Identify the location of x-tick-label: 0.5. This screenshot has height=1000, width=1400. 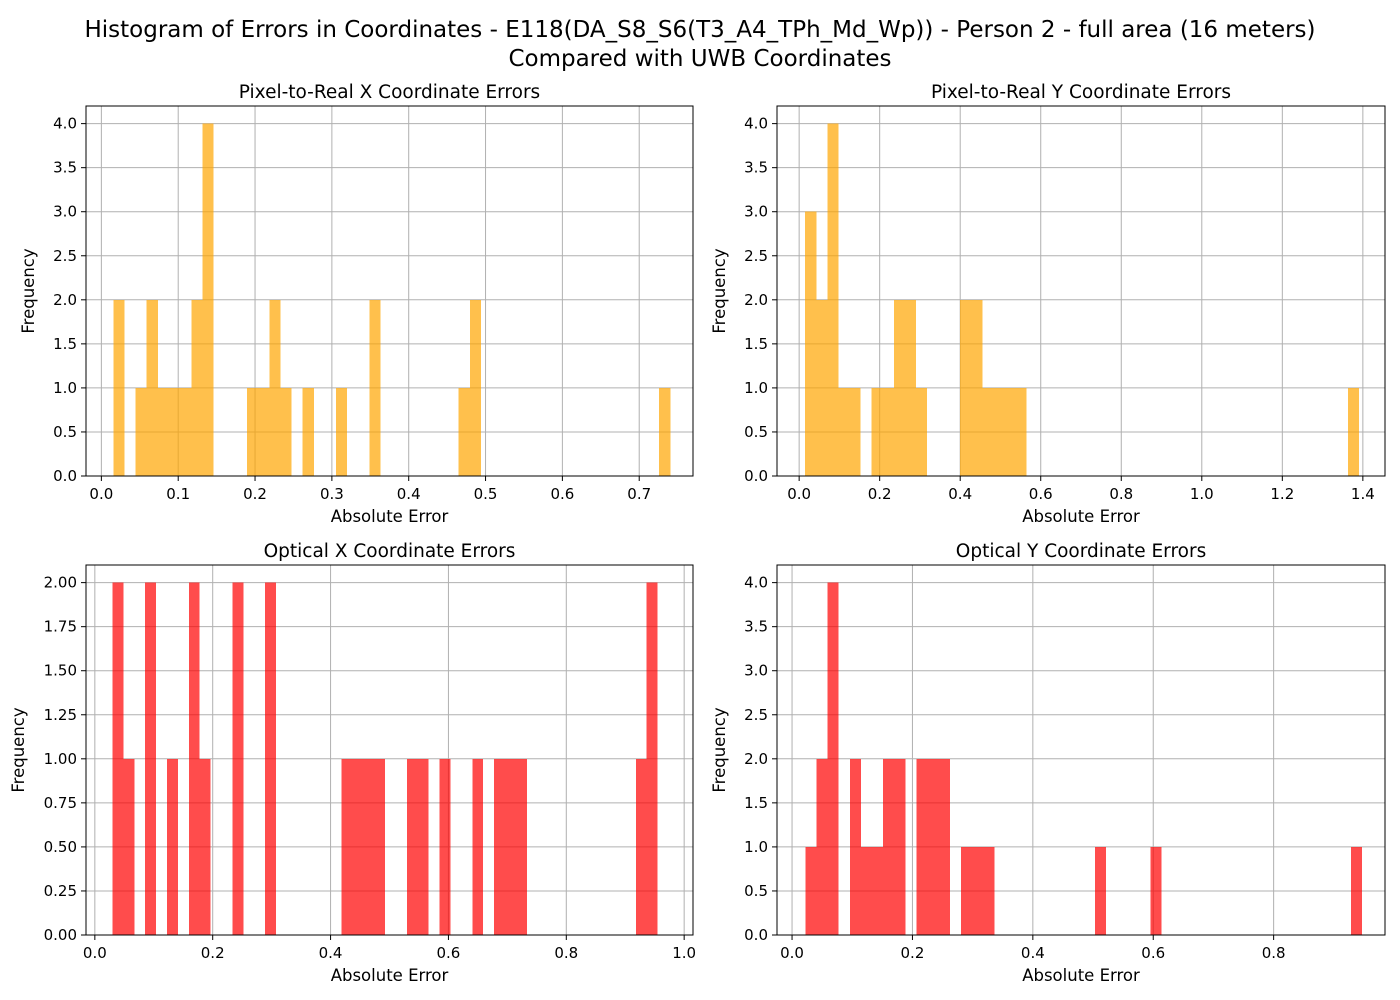
(486, 494).